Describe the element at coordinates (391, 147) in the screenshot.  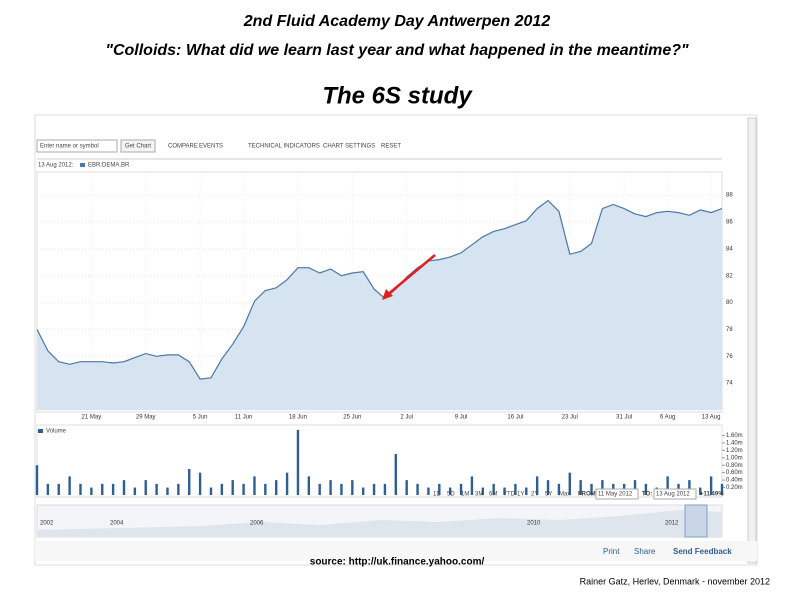
I see `toolbar-item: RESET` at that location.